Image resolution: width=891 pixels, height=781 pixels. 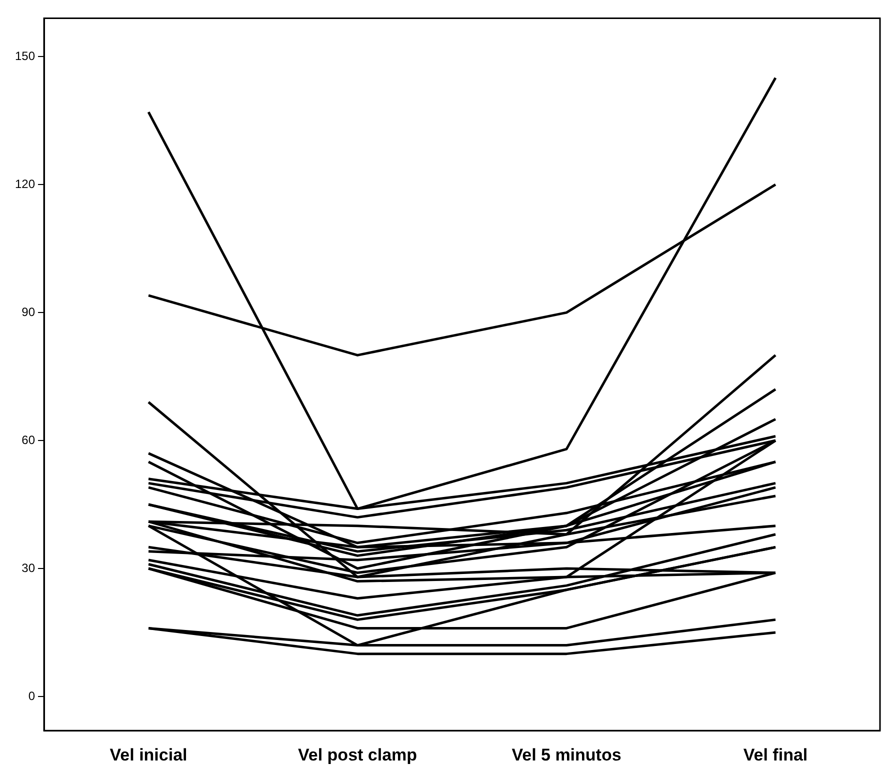 What do you see at coordinates (149, 754) in the screenshot?
I see `x-tick-label: Vel inicial` at bounding box center [149, 754].